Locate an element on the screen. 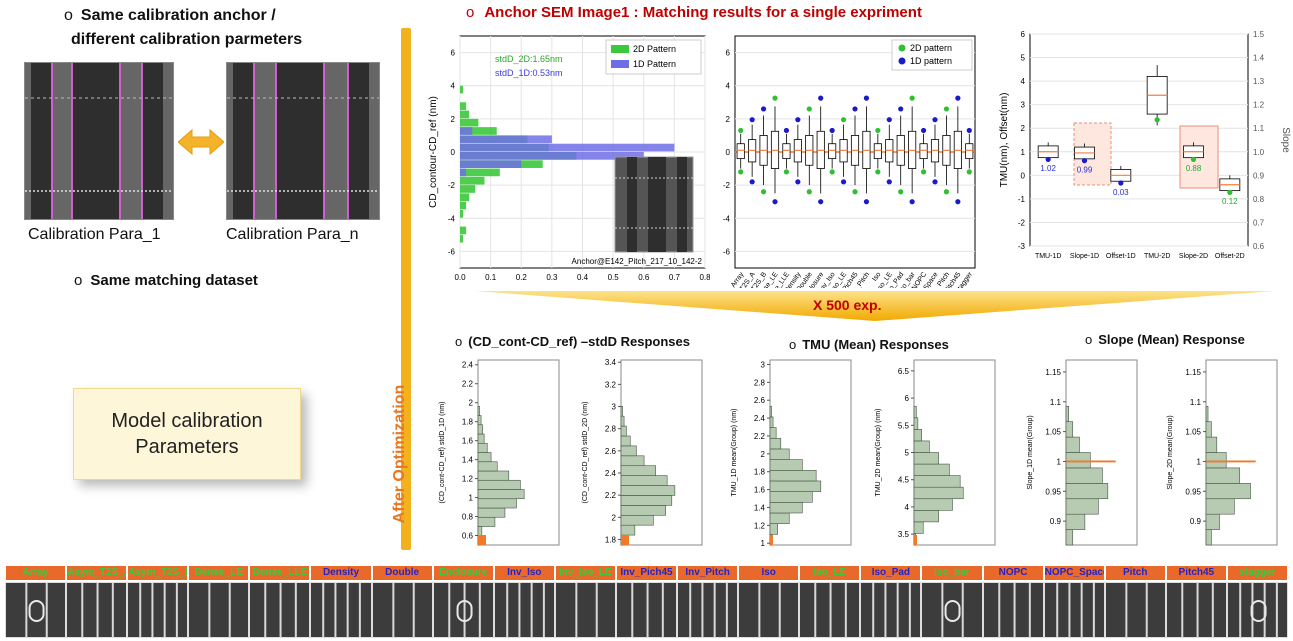 Image resolution: width=1293 pixels, height=641 pixels. section-title-slope: o Slope (Mean) Response is located at coordinates (1165, 339).